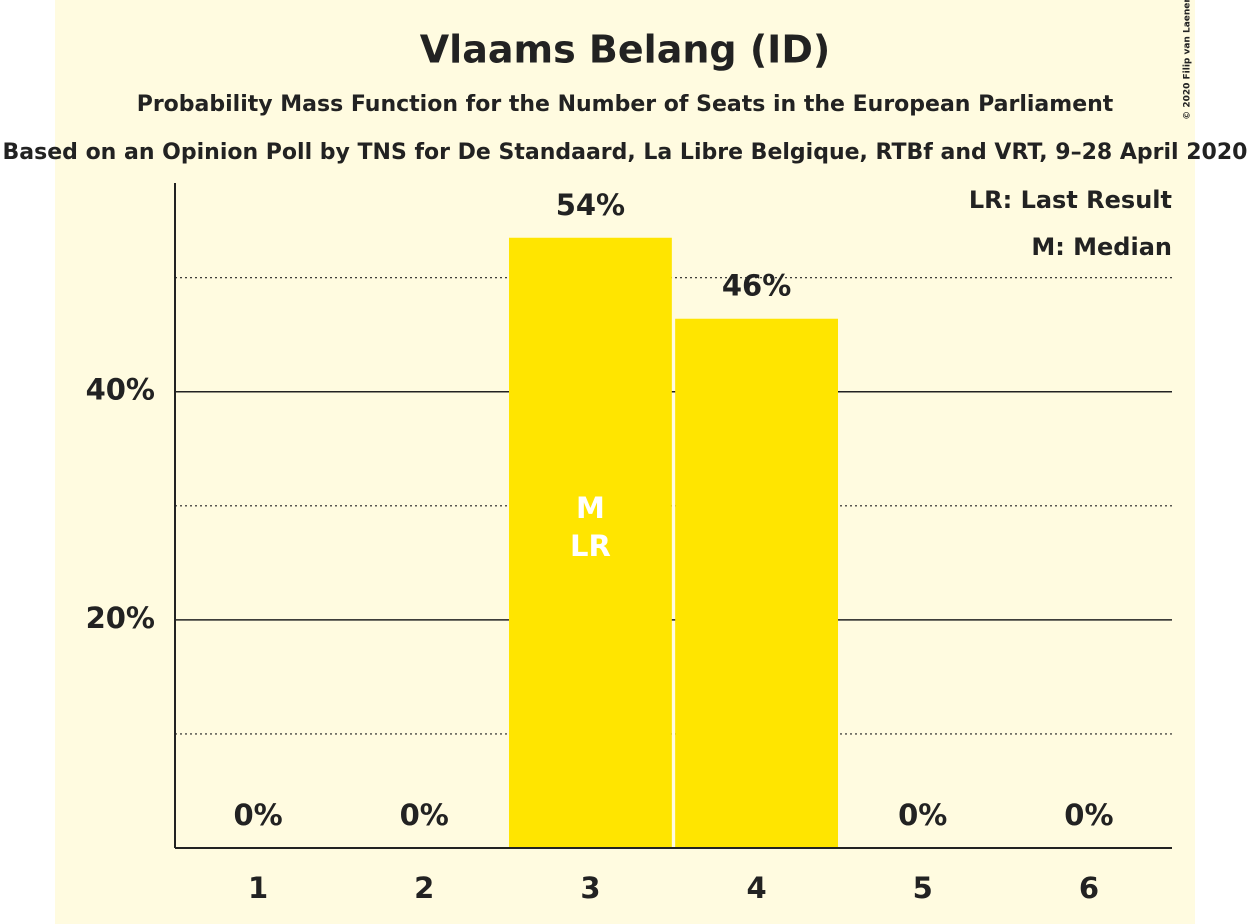 Image resolution: width=1250 pixels, height=924 pixels. I want to click on bar-annotation: LR, so click(590, 546).